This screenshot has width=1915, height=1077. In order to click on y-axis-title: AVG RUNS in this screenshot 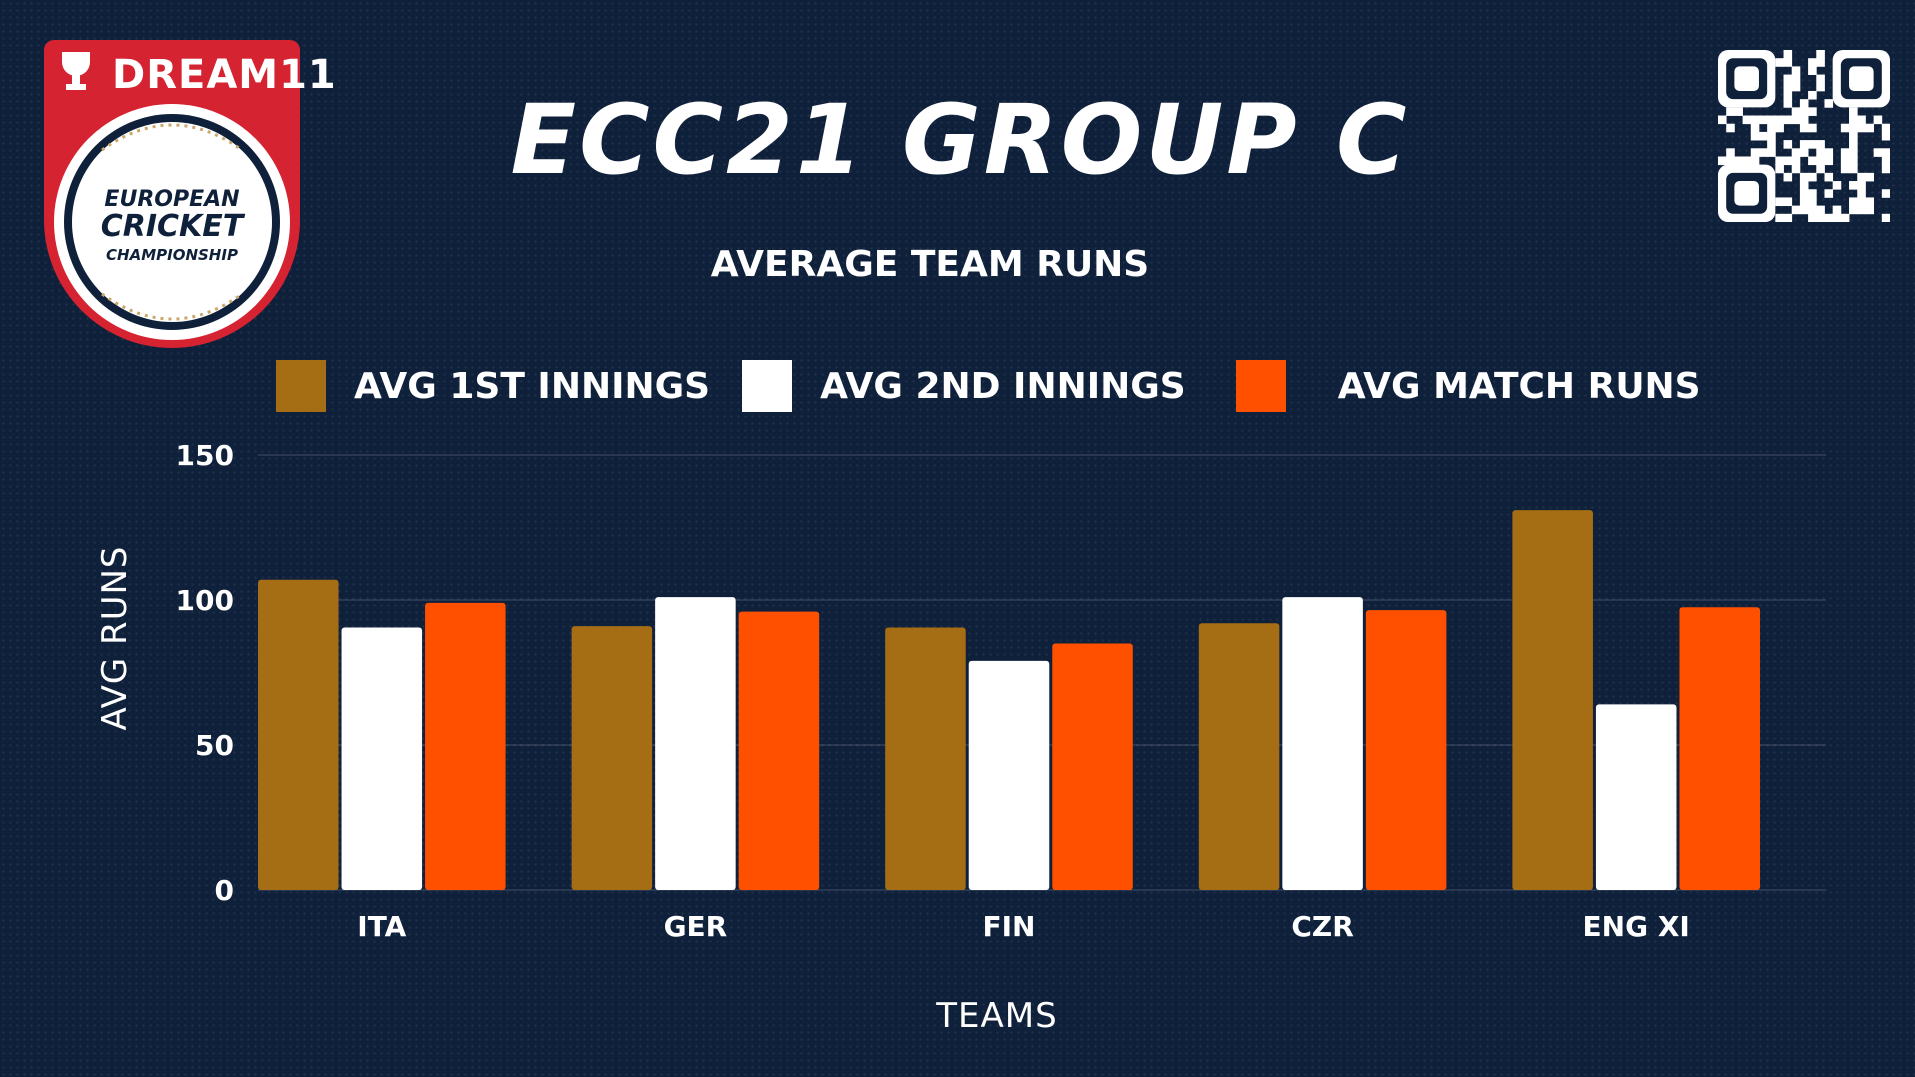, I will do `click(115, 637)`.